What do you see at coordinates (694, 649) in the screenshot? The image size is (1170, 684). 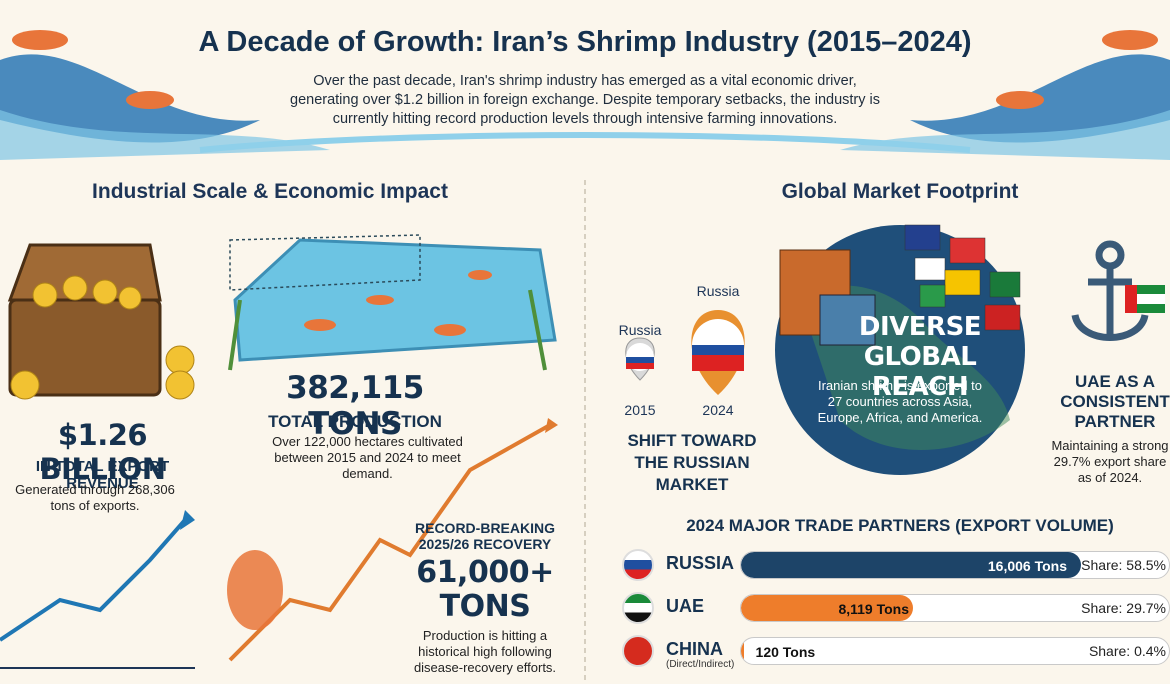 I see `partner-name: CHINA` at bounding box center [694, 649].